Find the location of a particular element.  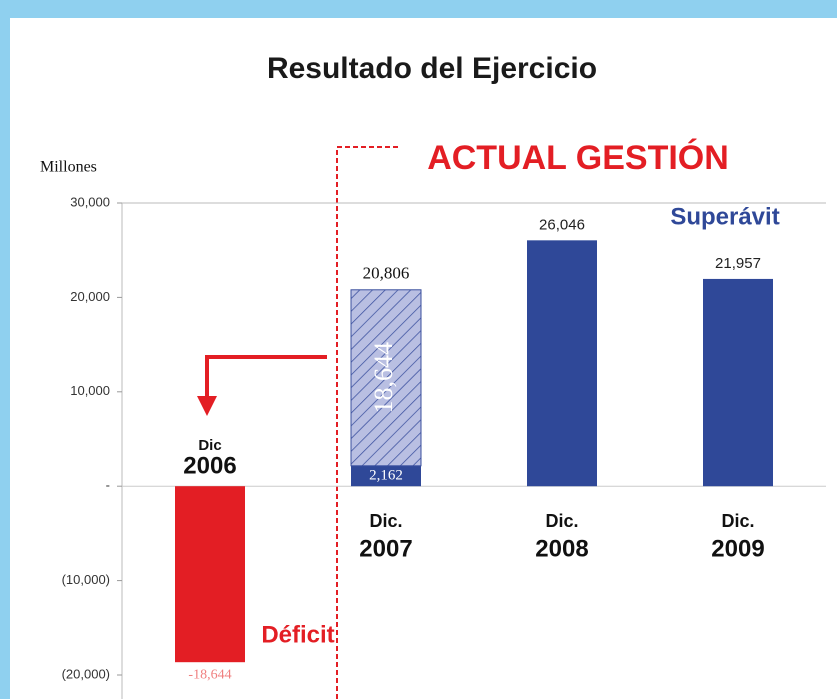

total-label: 20,806 is located at coordinates (386, 273).